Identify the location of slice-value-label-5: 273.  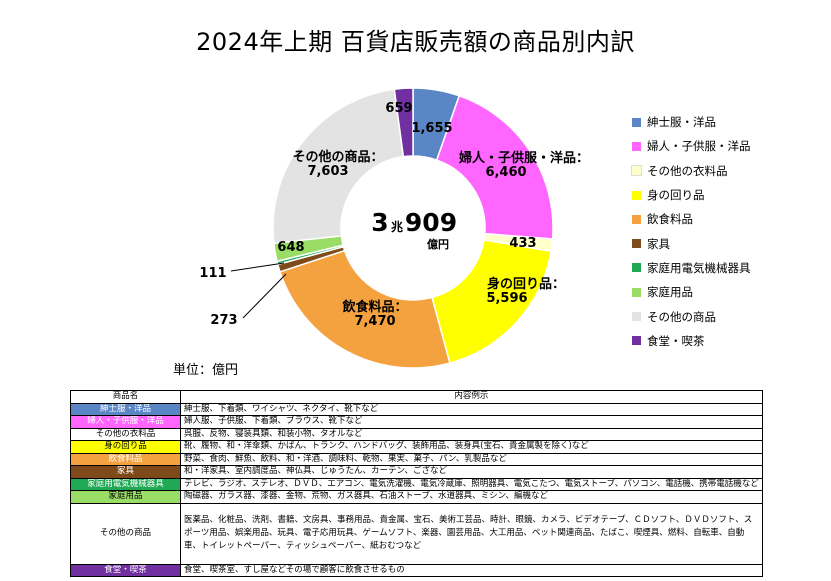
(223, 320).